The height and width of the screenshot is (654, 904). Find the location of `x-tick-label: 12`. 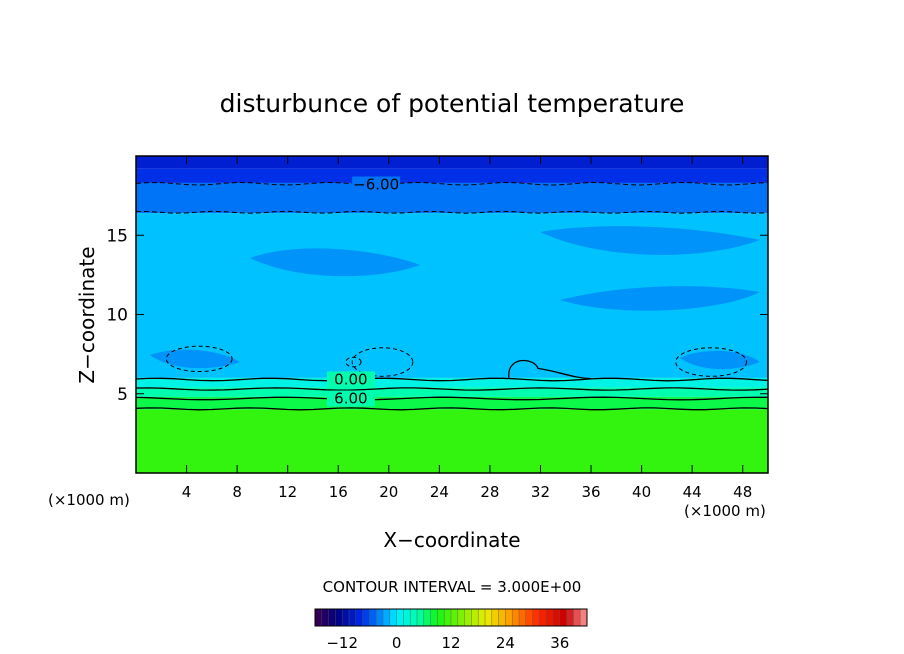

x-tick-label: 12 is located at coordinates (287, 492).